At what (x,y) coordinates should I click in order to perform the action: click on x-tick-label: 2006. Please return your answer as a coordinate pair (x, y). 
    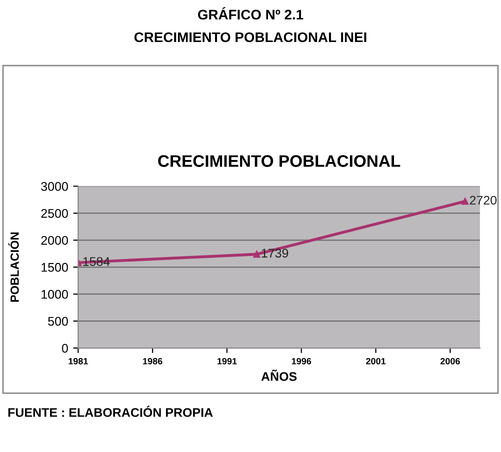
    Looking at the image, I should click on (450, 361).